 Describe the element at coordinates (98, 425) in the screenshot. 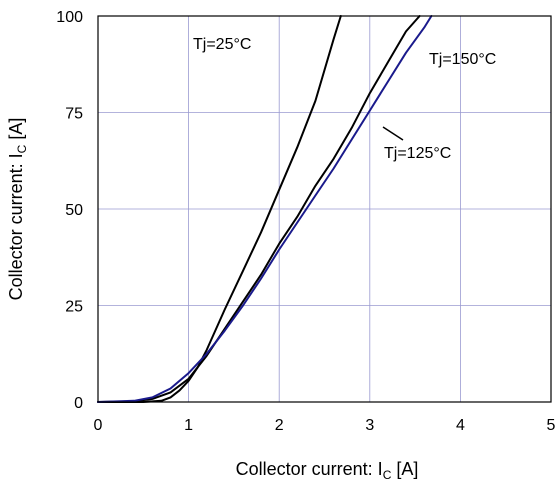

I see `x-tick-label-0: 0` at that location.